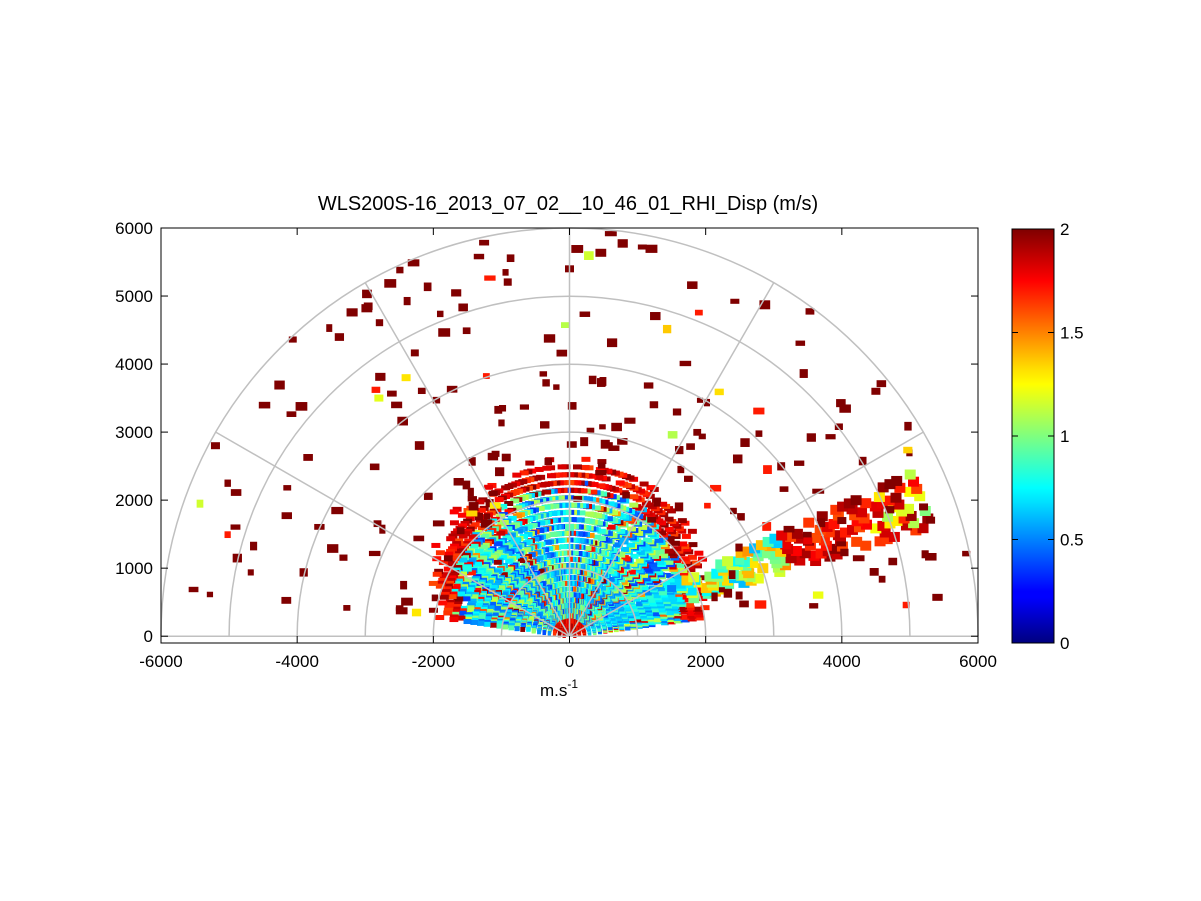 The width and height of the screenshot is (1201, 901). Describe the element at coordinates (134, 364) in the screenshot. I see `y-tick-label: 4000` at that location.